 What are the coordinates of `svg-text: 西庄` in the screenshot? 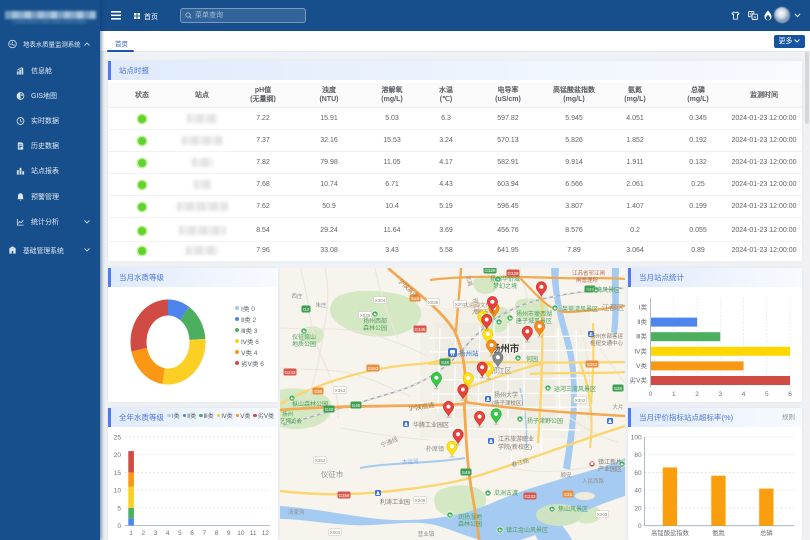 It's located at (297, 296).